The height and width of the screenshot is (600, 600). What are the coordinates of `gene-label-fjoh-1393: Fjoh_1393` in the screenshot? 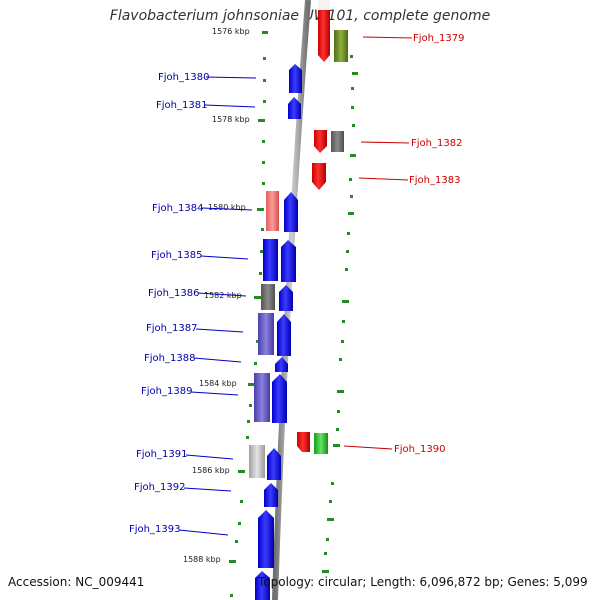 It's located at (154, 529).